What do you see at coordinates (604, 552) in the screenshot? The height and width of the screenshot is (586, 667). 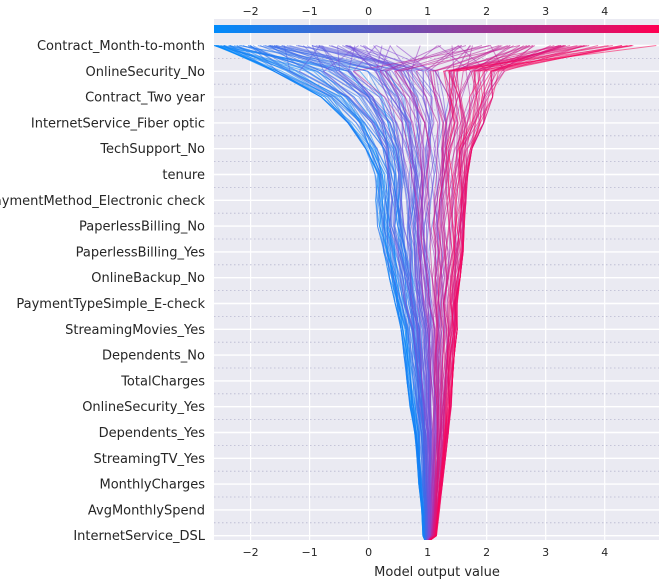 I see `bottom-tick-label: 4` at bounding box center [604, 552].